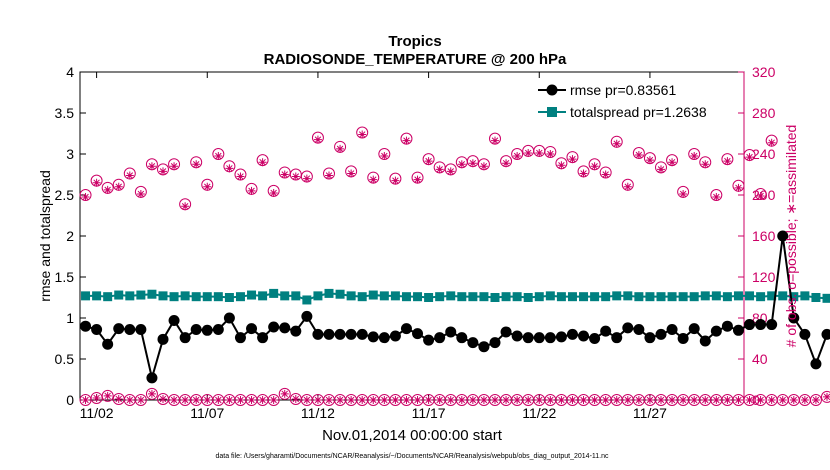  I want to click on y-left-tick-label: 2, so click(70, 236).